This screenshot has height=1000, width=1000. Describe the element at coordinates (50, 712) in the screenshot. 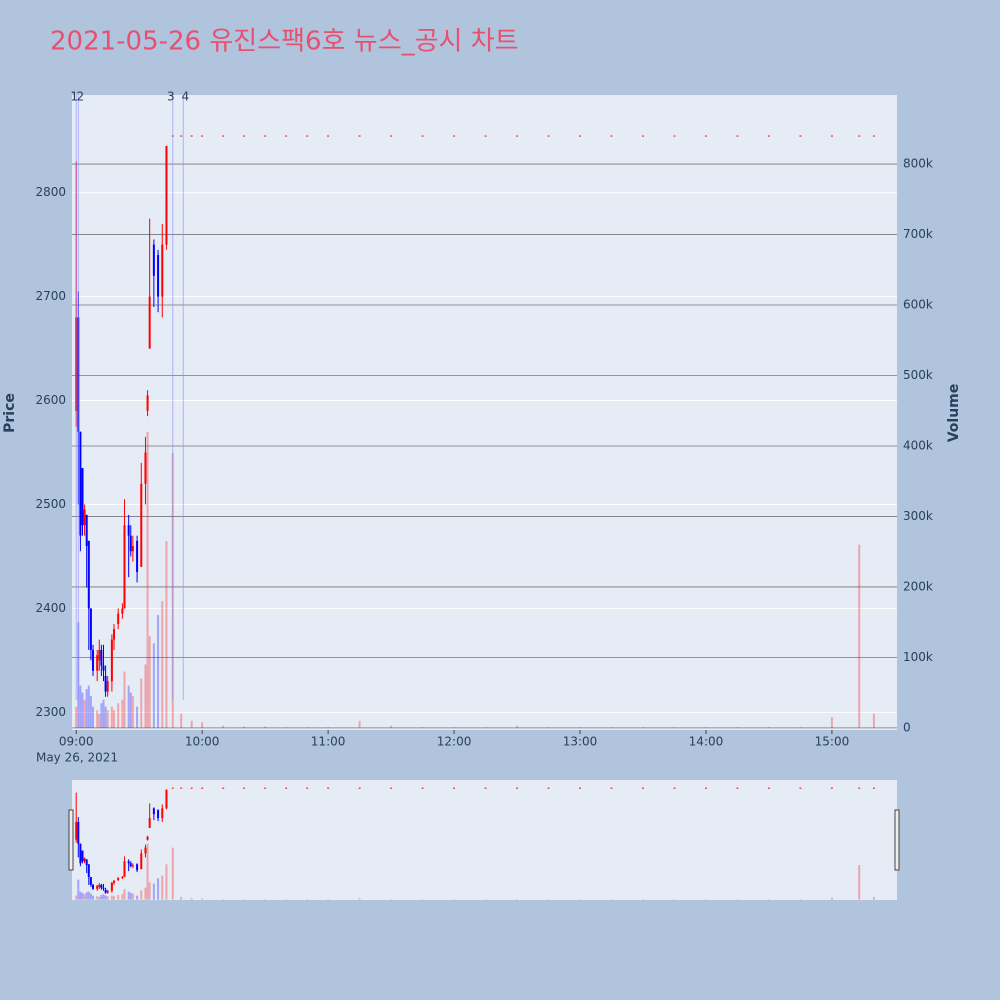

I see `y-tick-label: 2300` at that location.